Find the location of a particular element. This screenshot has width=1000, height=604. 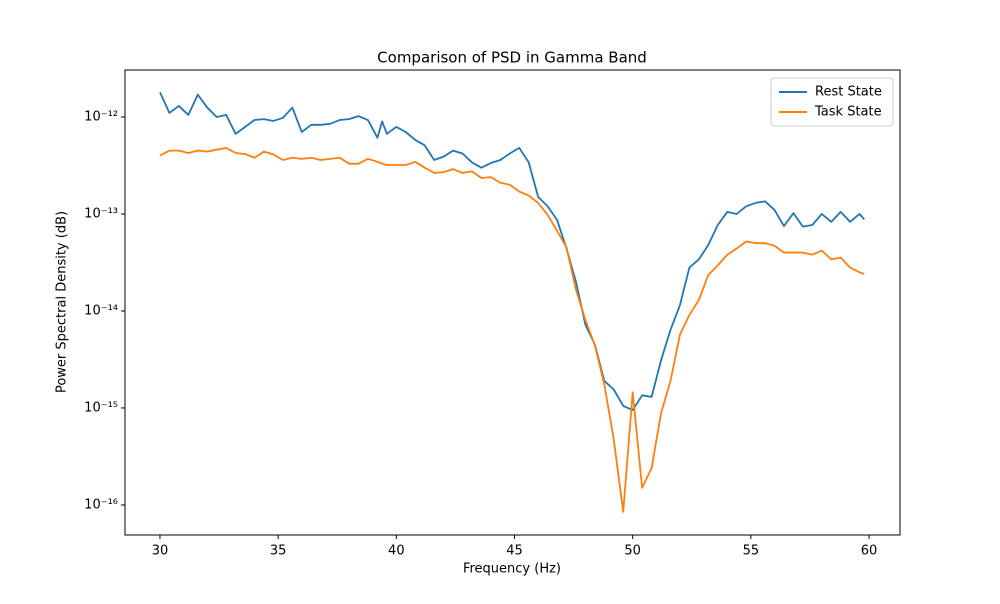

y-tick-label: 10⁻¹³ is located at coordinates (101, 213).